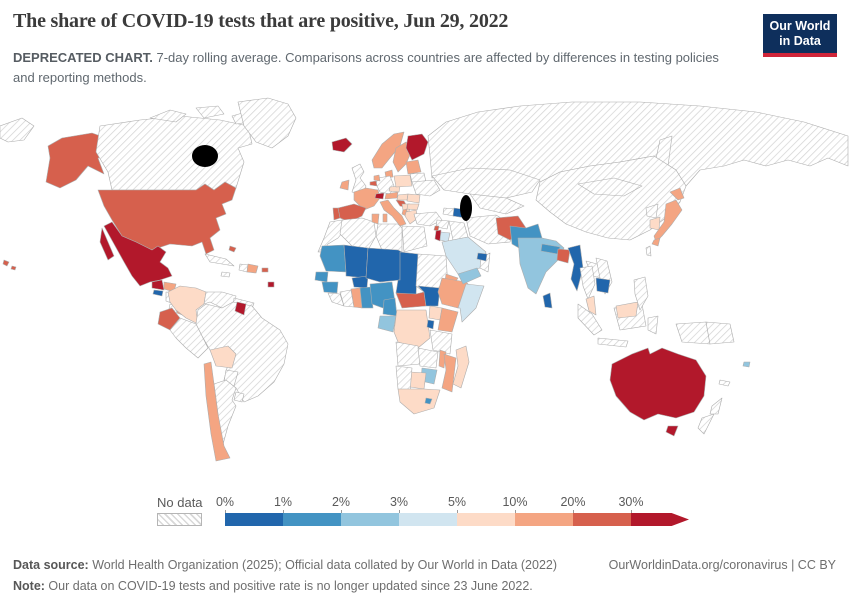 The height and width of the screenshot is (600, 850). What do you see at coordinates (602, 519) in the screenshot?
I see `legend-bin-20-30%` at bounding box center [602, 519].